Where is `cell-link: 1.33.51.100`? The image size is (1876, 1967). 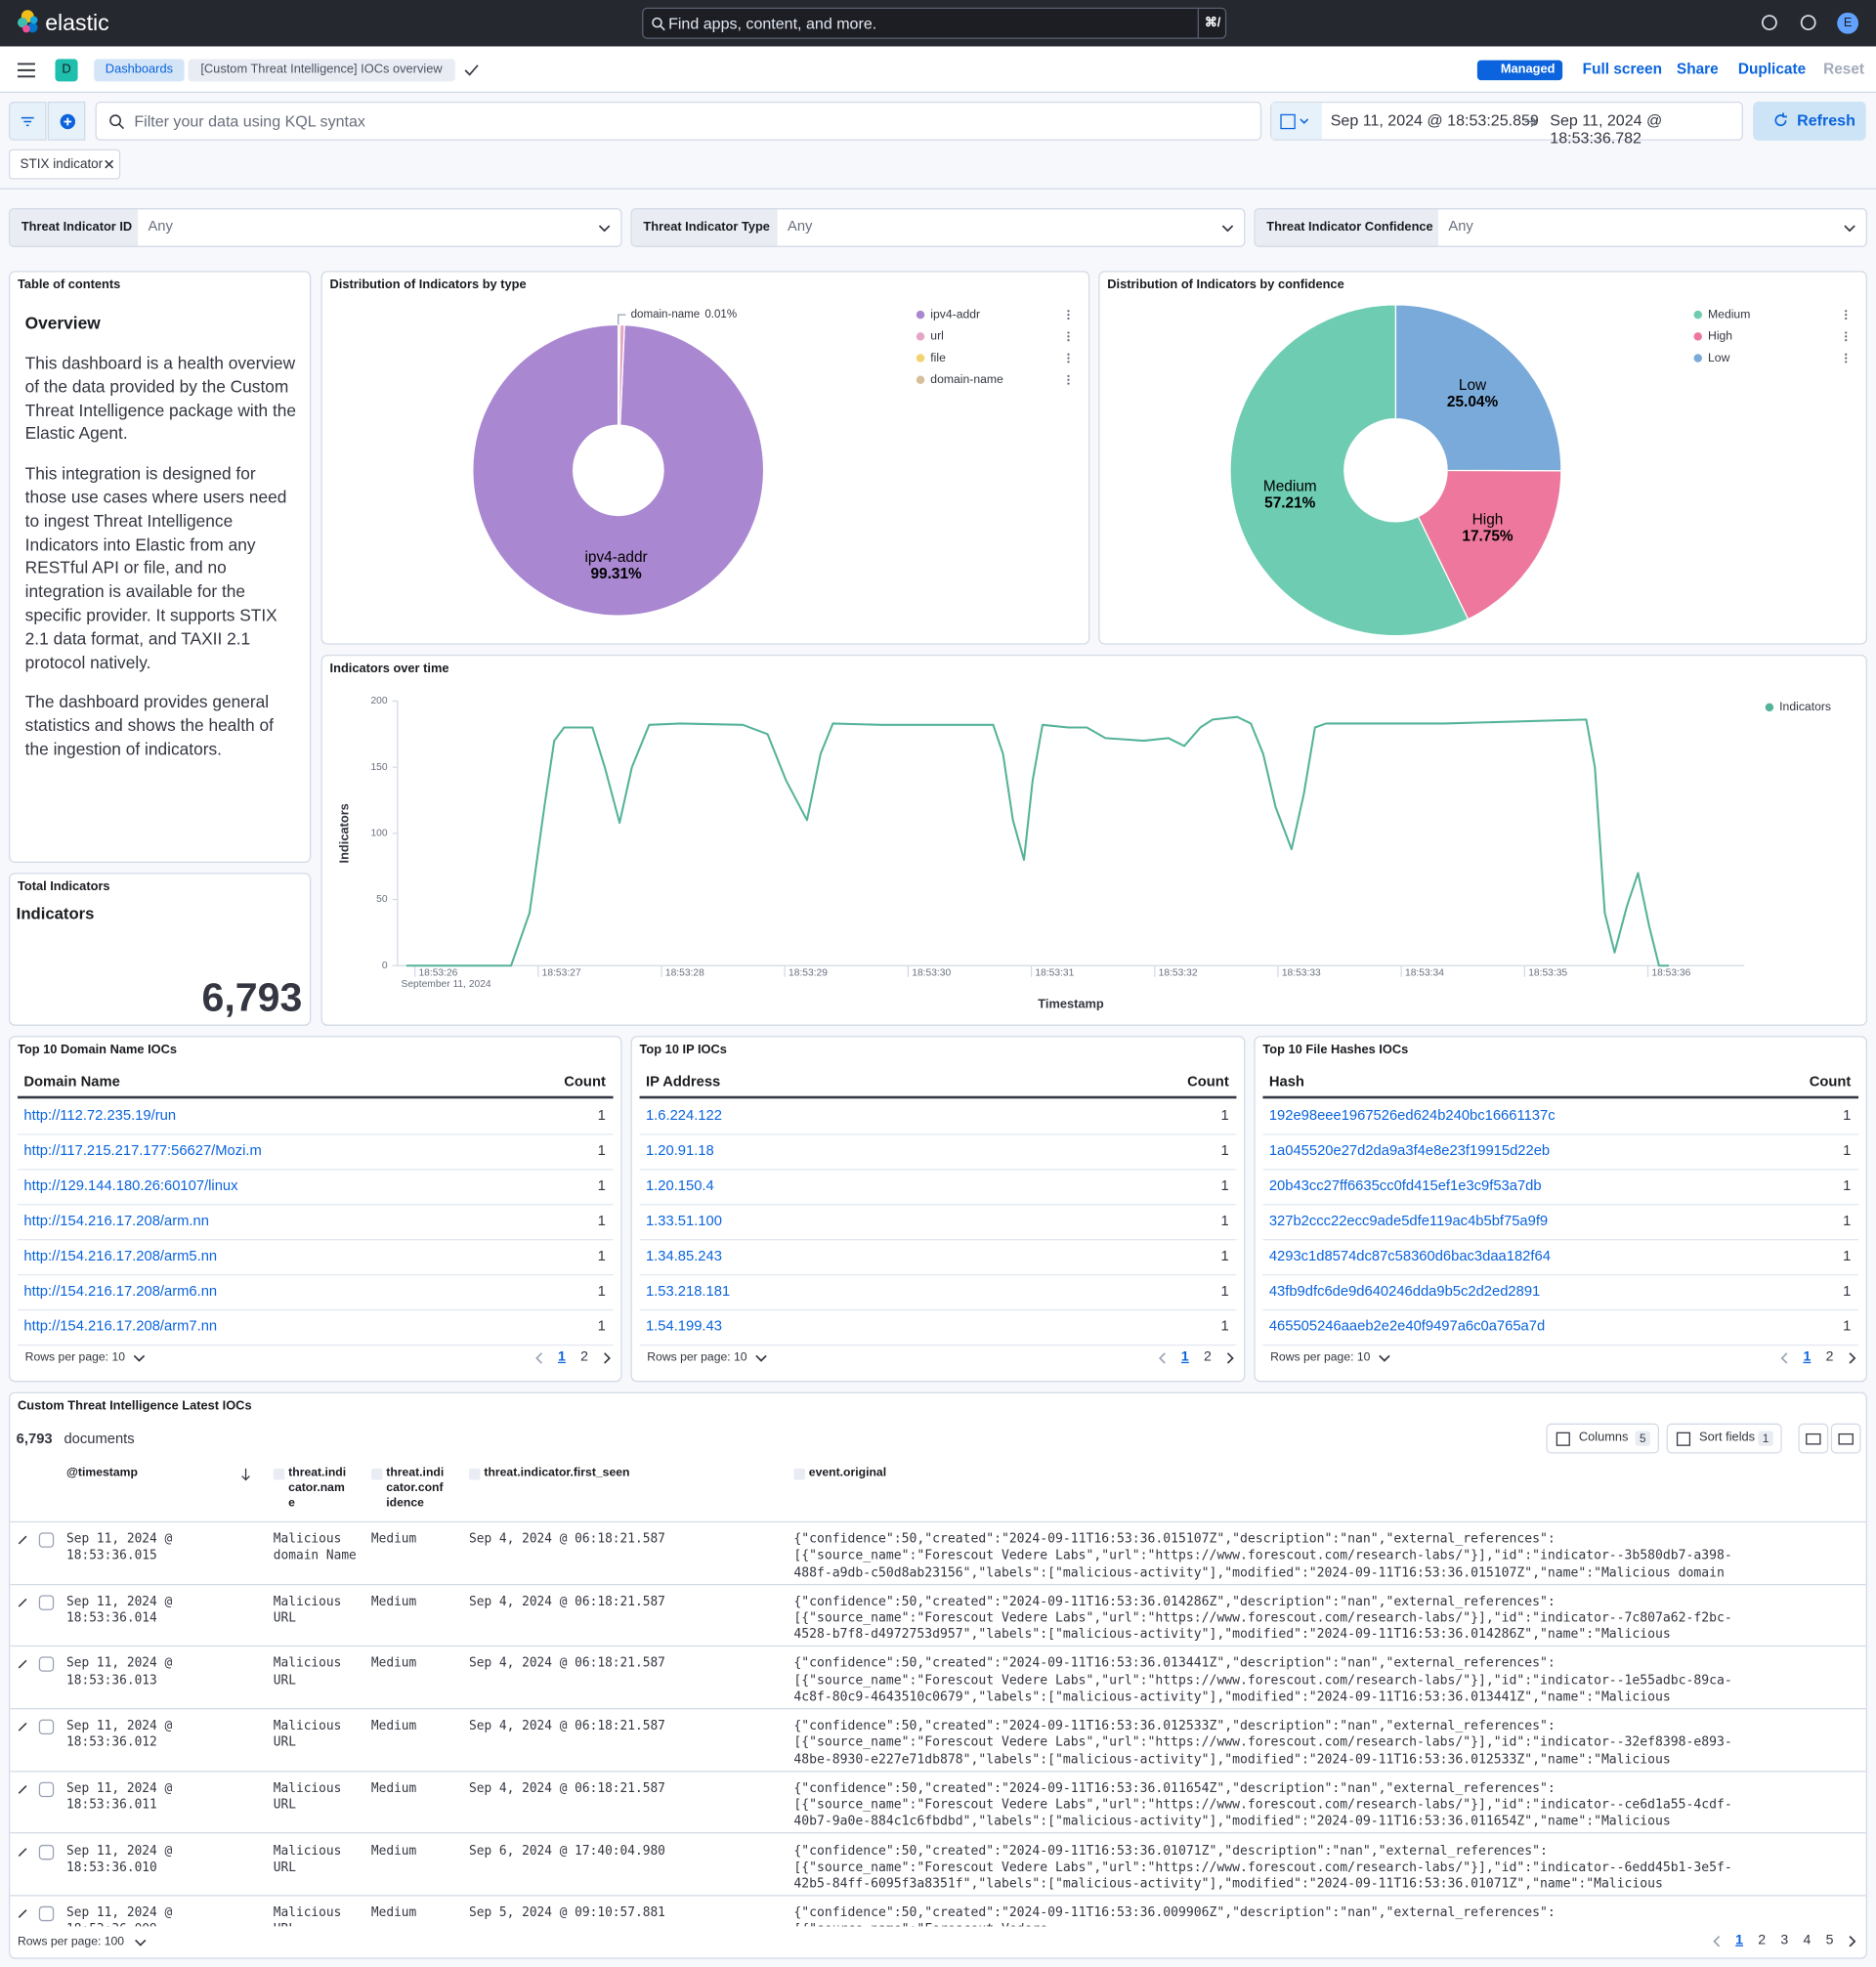
cell-link: 1.33.51.100 is located at coordinates (900, 1221).